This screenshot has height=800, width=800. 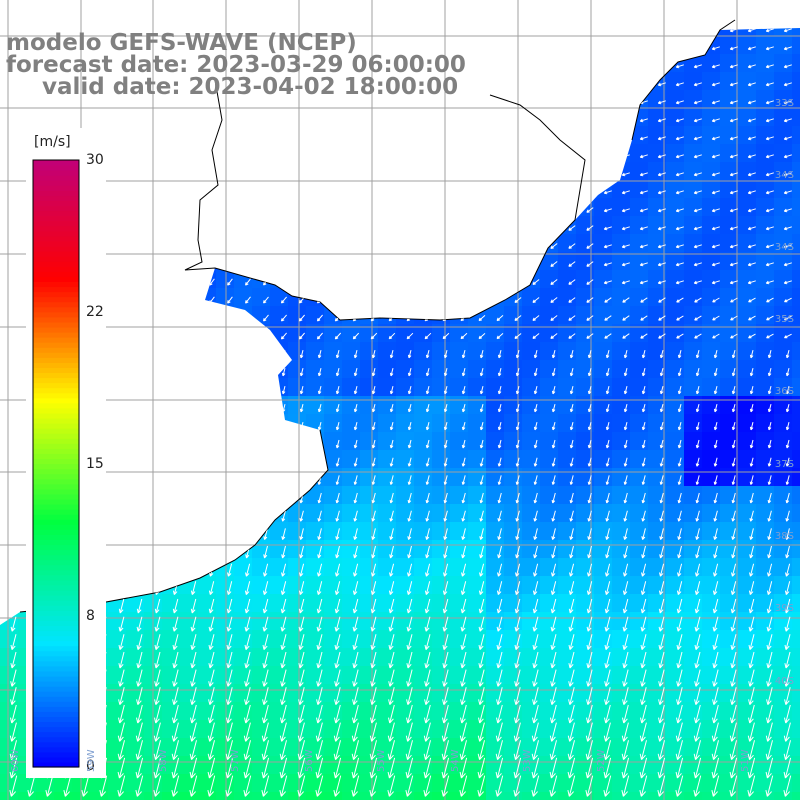 I want to click on lat-label: 36S, so click(x=784, y=391).